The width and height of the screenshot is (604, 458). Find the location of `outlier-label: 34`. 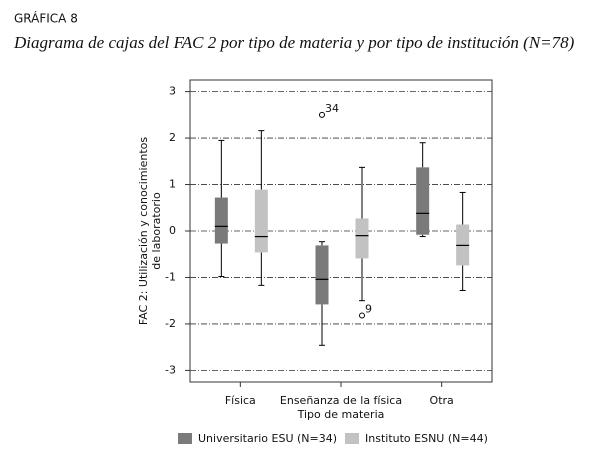

outlier-label: 34 is located at coordinates (332, 108).